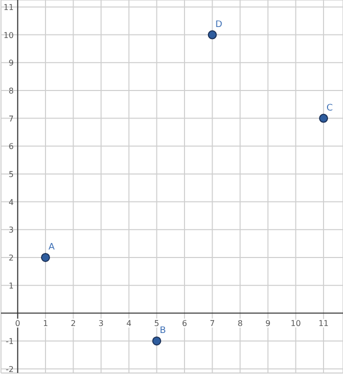 The height and width of the screenshot is (374, 343). What do you see at coordinates (129, 323) in the screenshot?
I see `x-tick-label: 4` at bounding box center [129, 323].